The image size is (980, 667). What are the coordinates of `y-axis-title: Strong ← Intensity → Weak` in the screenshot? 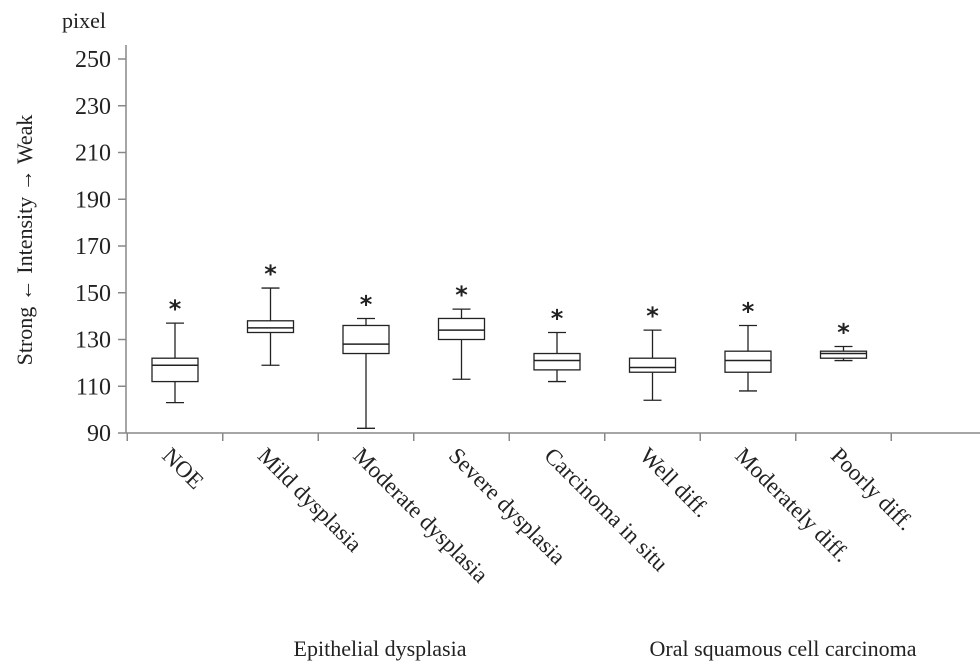 It's located at (24, 240).